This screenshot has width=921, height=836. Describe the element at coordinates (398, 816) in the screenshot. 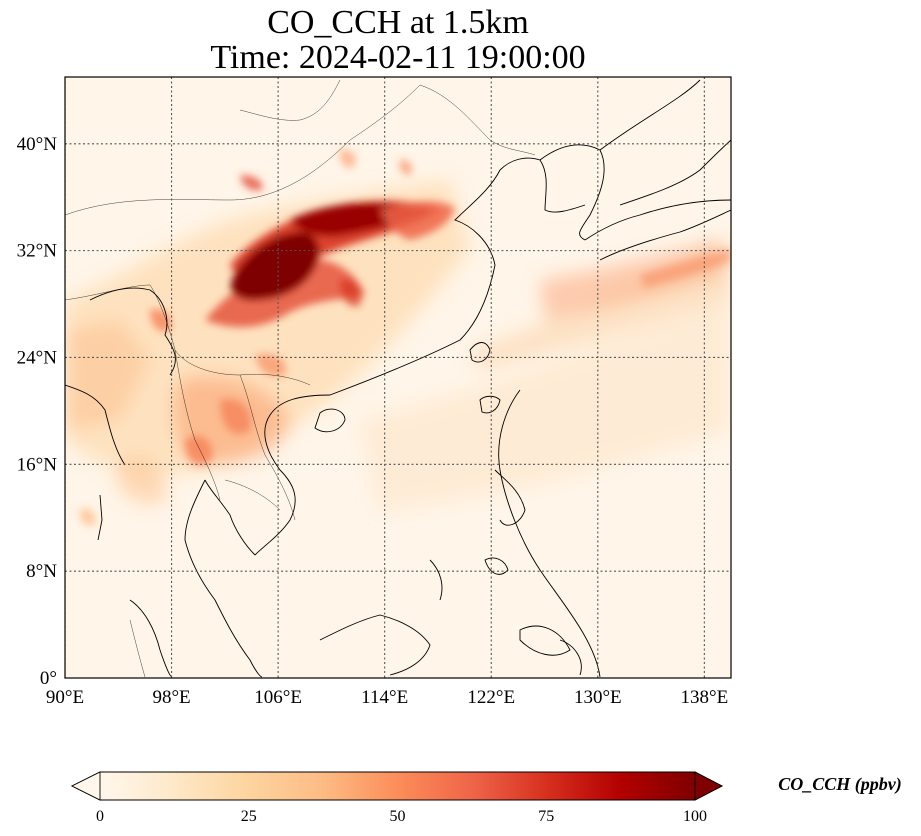

I see `colorbar-tick-label: 50` at that location.